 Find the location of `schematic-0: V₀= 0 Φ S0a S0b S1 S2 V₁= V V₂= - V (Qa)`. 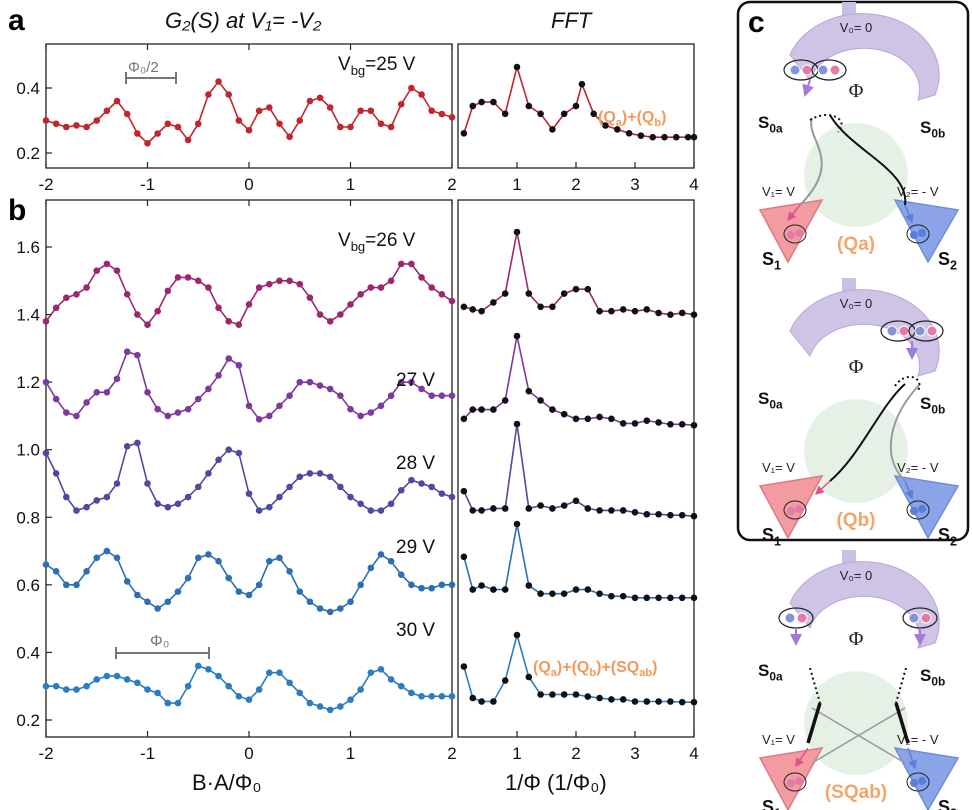

schematic-0: V₀= 0 Φ S0a S0b S1 S2 V₁= V V₂= - V (Qa) is located at coordinates (859, 137).